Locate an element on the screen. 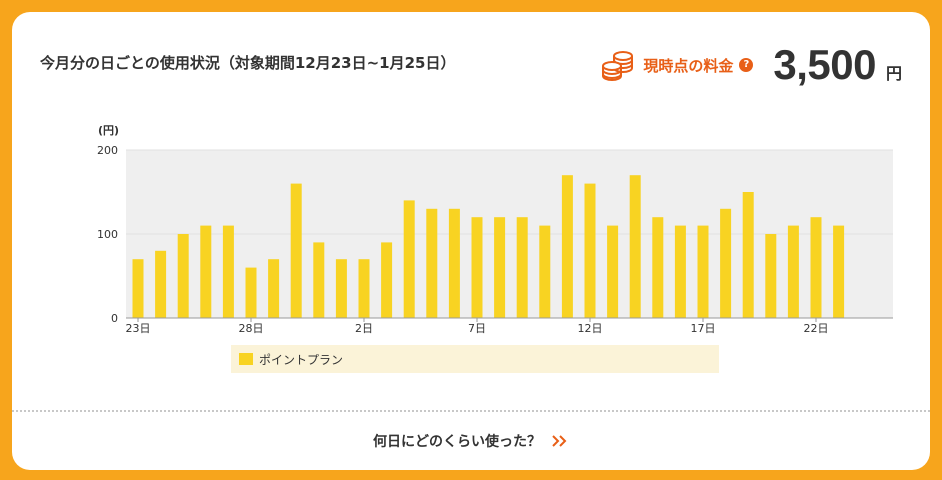  current-fee: 現時点の料金 ? 3,500 円 is located at coordinates (751, 65).